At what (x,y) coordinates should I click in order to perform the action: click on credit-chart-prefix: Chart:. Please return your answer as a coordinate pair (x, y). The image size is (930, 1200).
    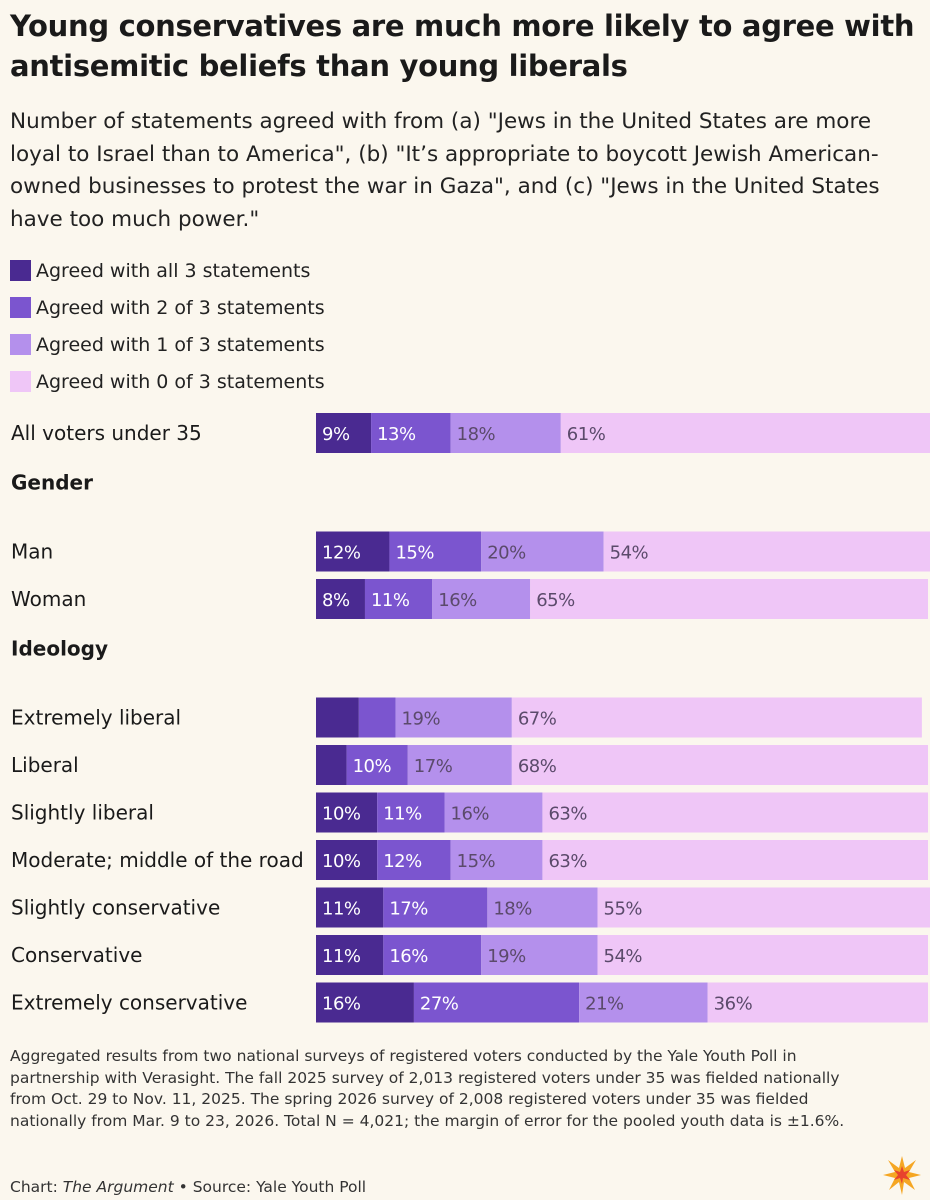
    Looking at the image, I should click on (36, 1187).